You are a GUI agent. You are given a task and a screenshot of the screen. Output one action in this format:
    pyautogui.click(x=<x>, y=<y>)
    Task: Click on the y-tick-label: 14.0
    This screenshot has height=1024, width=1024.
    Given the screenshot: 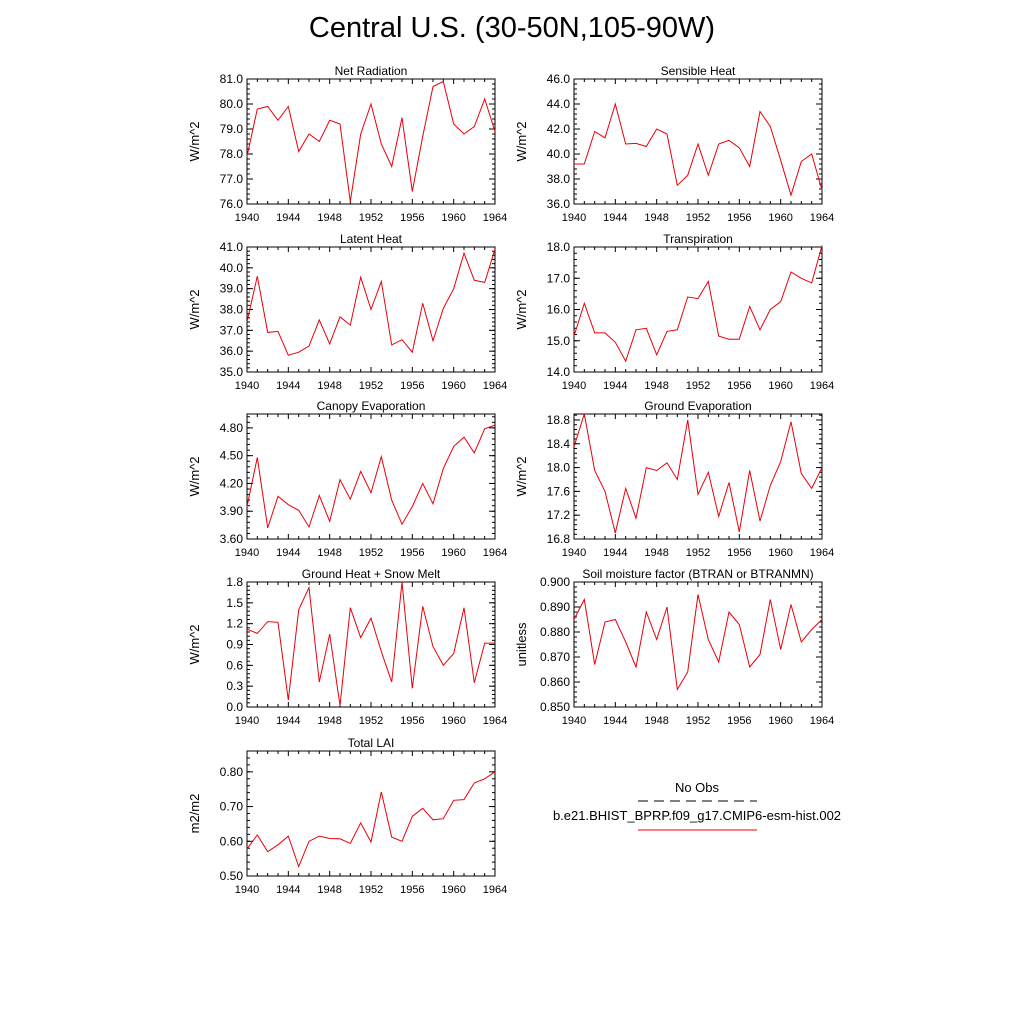 What is the action you would take?
    pyautogui.click(x=559, y=372)
    